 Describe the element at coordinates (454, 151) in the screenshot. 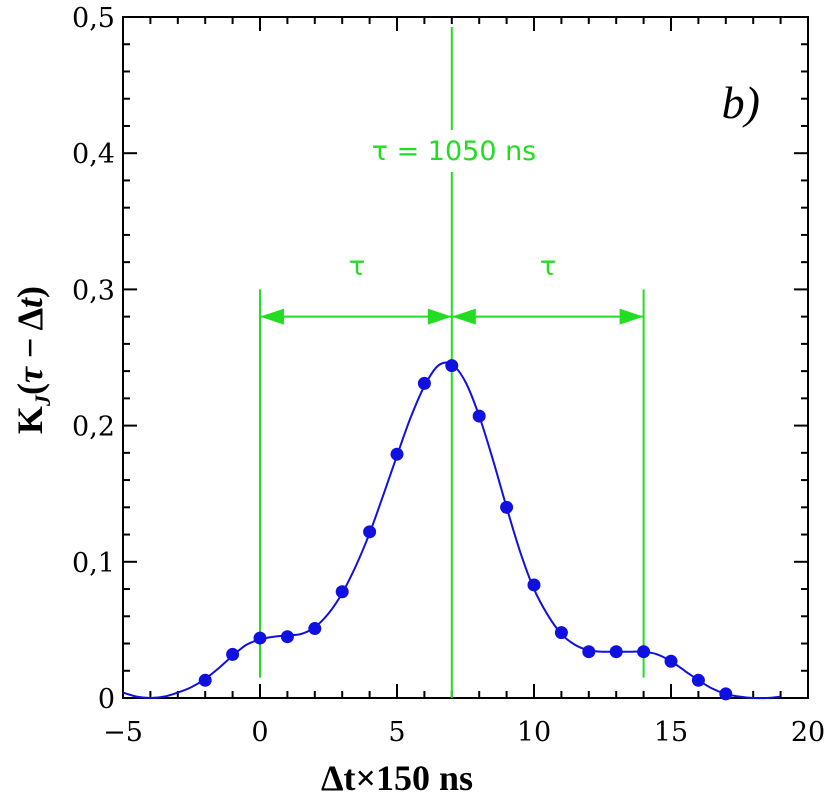

I see `tau-value-label: τ = 1050 ns` at that location.